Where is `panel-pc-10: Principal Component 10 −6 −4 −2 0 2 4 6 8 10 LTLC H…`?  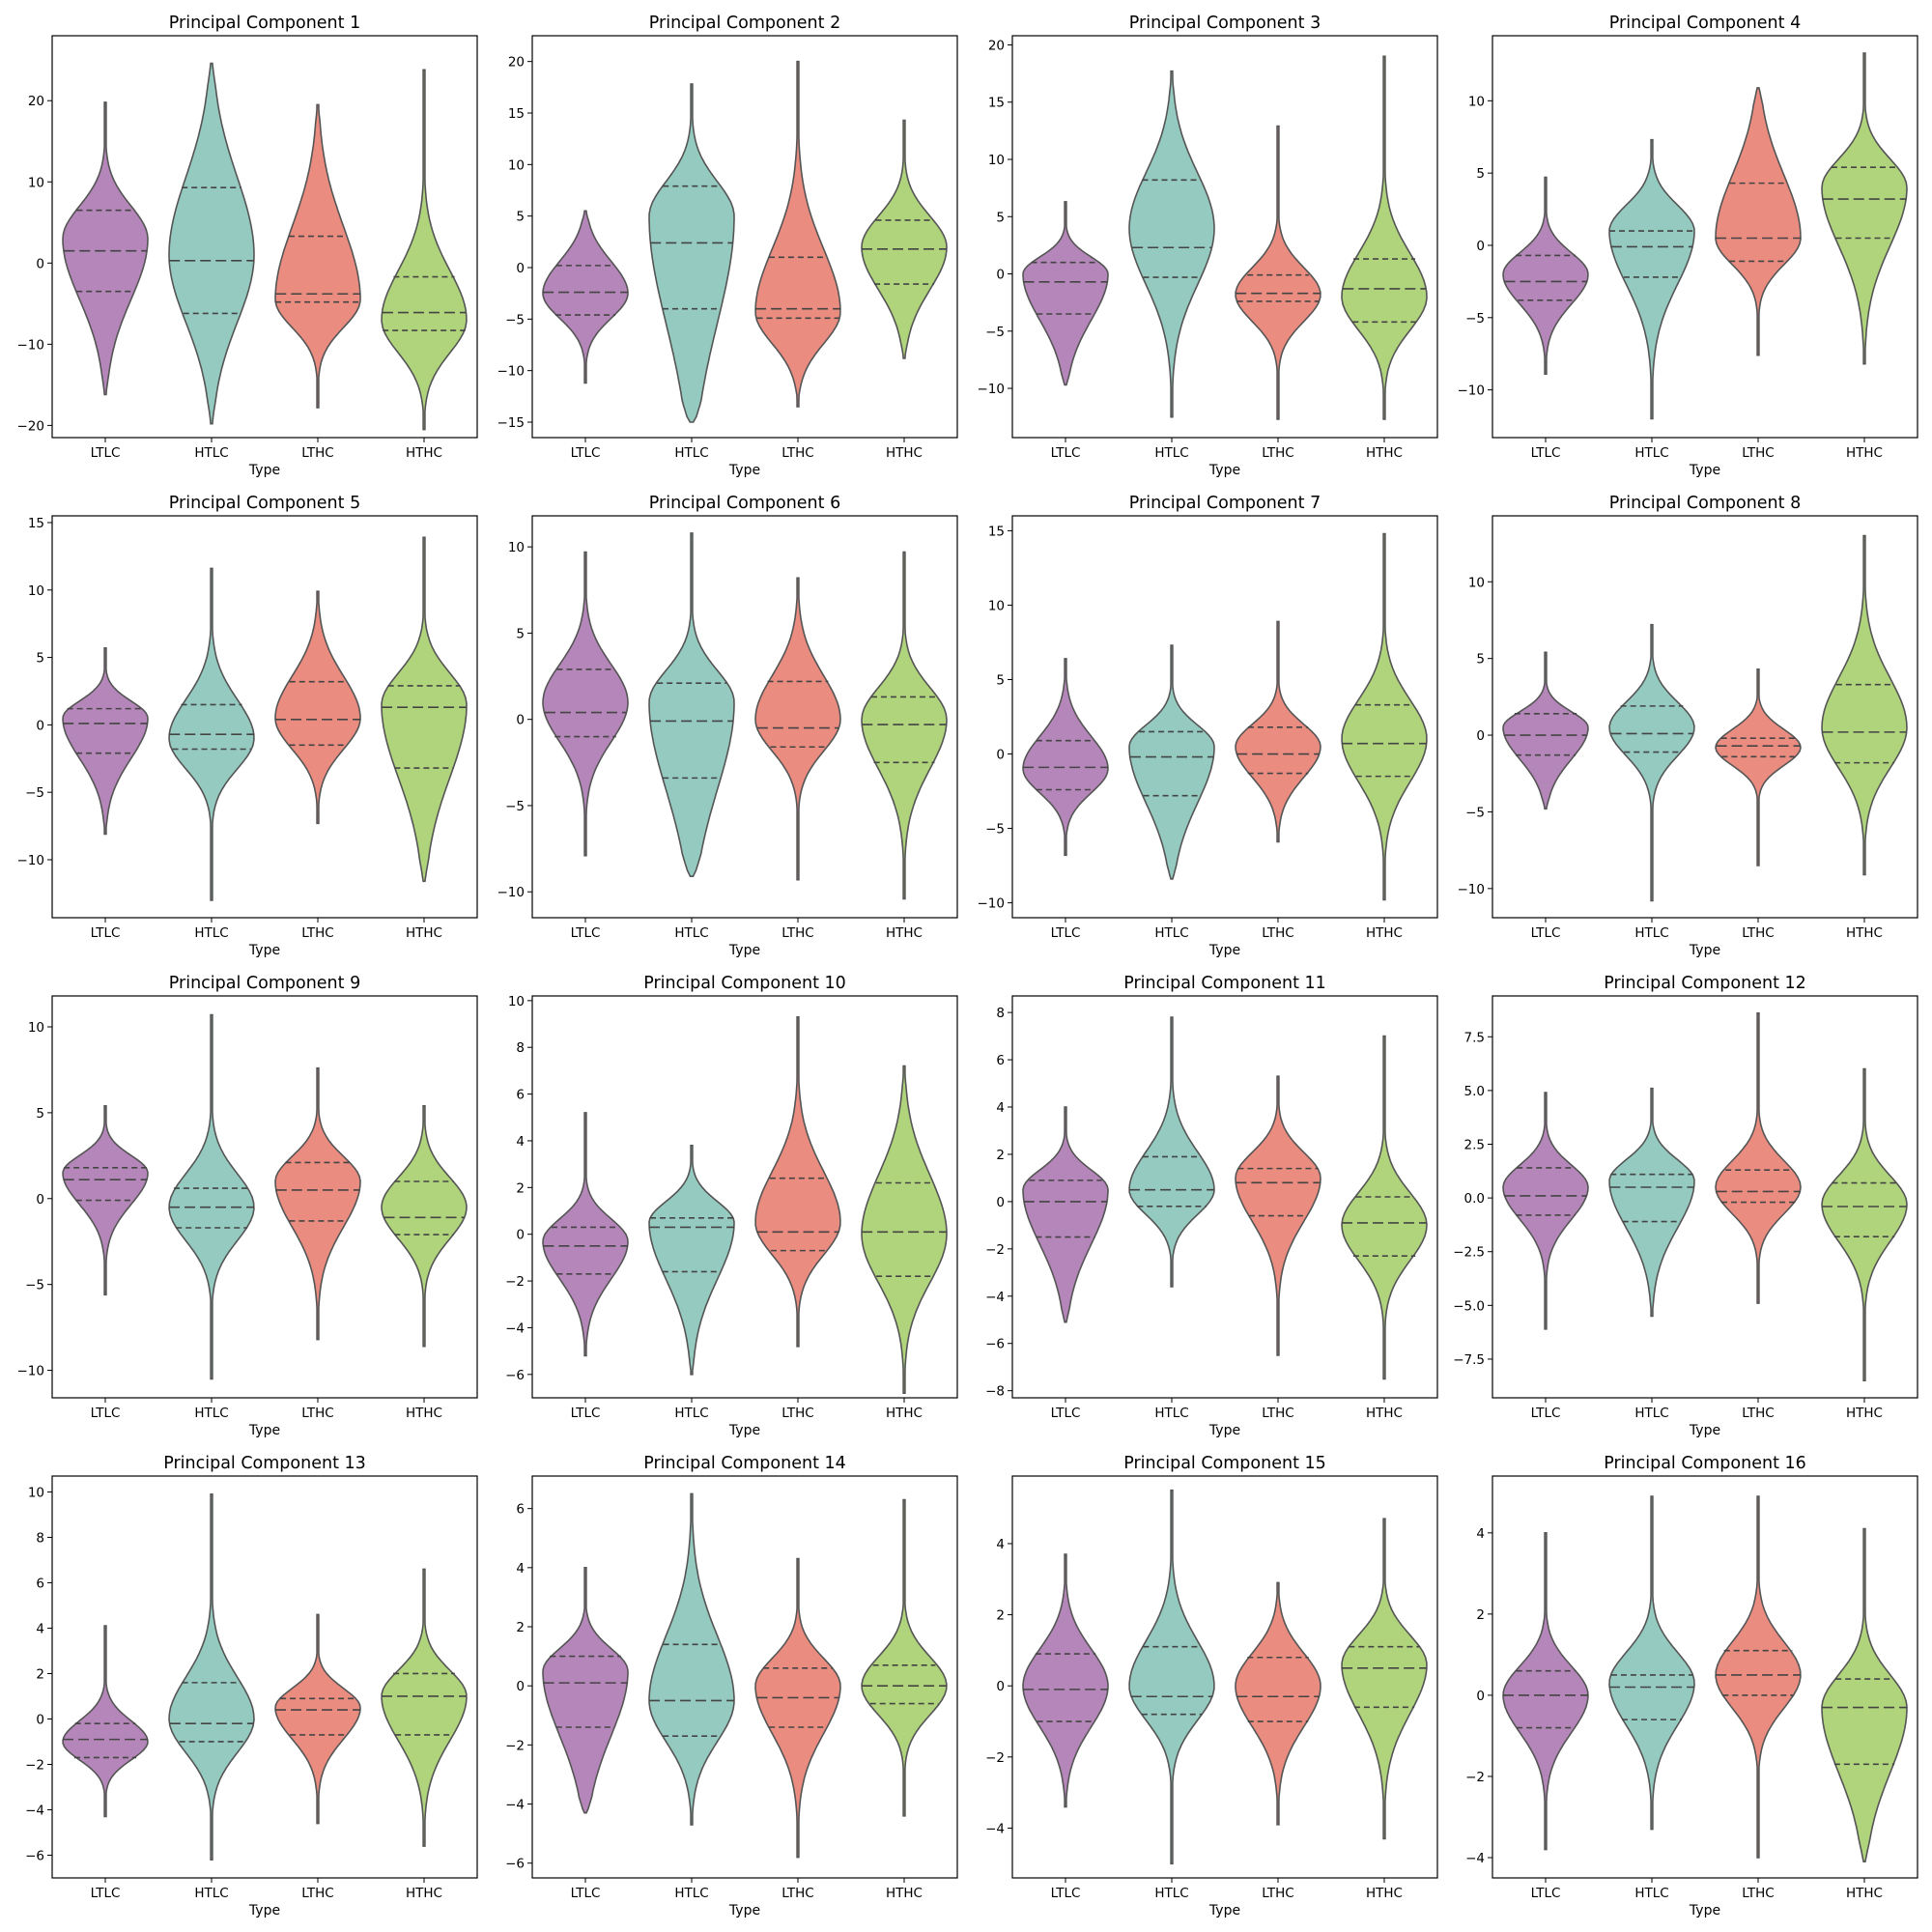 panel-pc-10: Principal Component 10 −6 −4 −2 0 2 4 6 8 10 LTLC H… is located at coordinates (731, 1206).